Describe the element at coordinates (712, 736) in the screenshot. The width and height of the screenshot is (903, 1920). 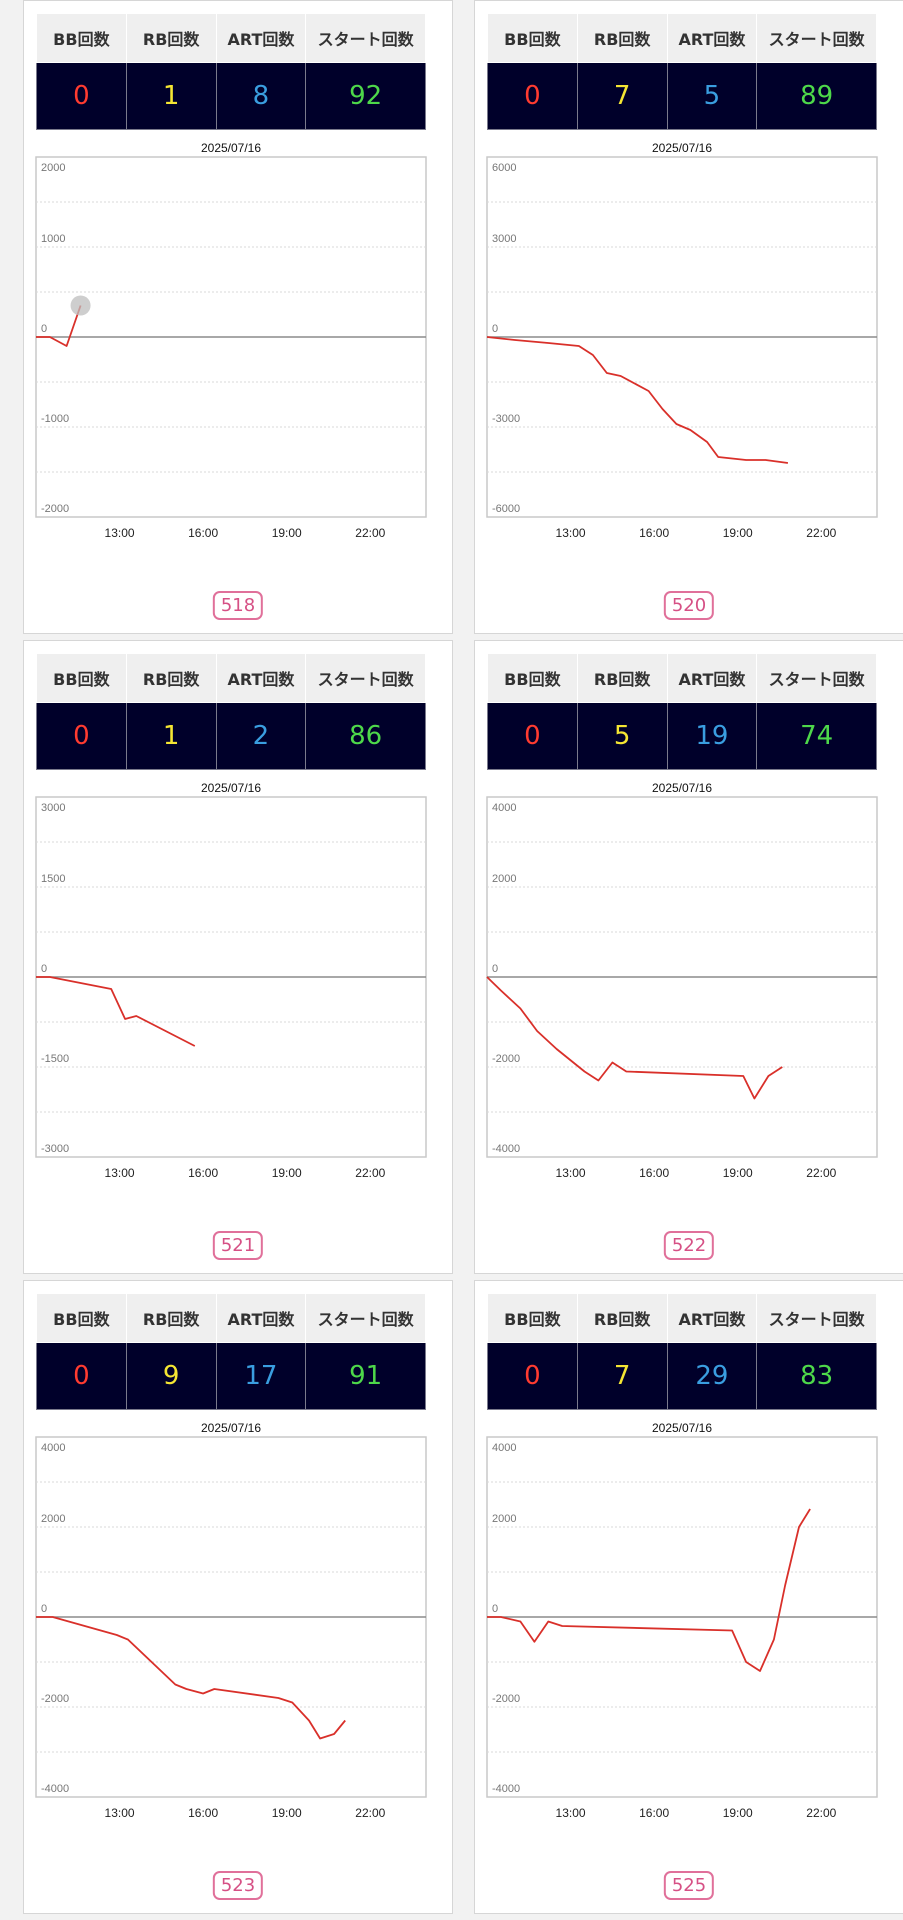
I see `art-count-value: 19` at that location.